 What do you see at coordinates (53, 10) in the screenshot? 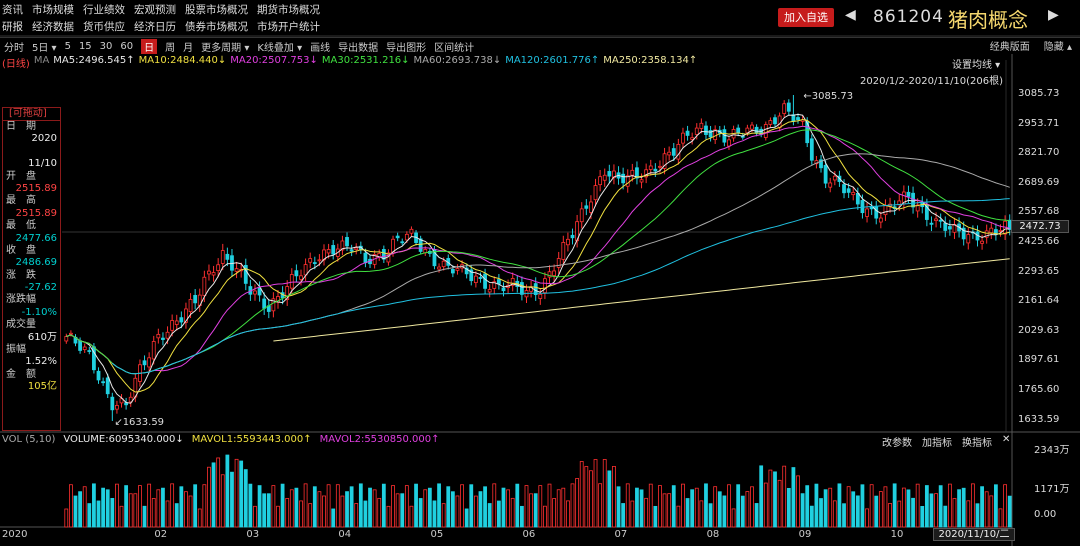
I see `nav-link: 市场规模` at bounding box center [53, 10].